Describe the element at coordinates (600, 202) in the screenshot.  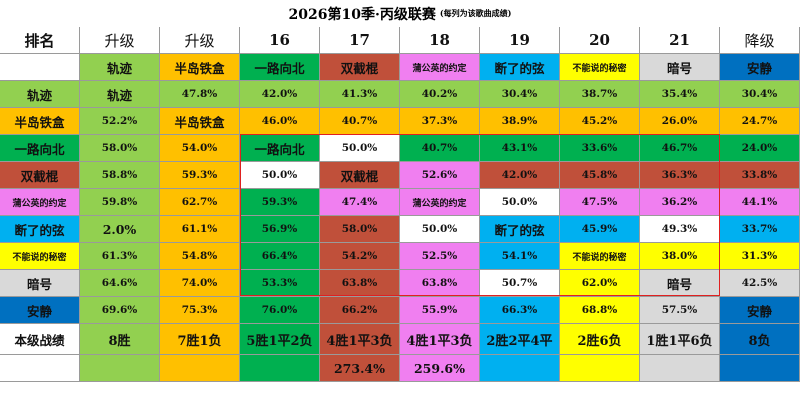
I see `result-cell: 47.5%` at that location.